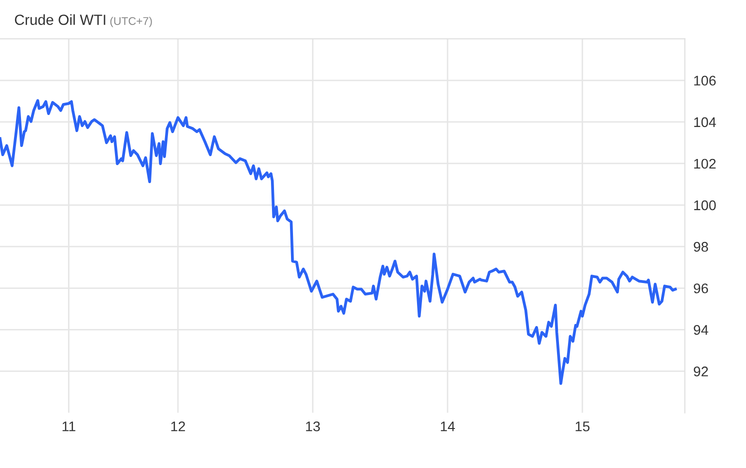  I want to click on x-tick-label: 11, so click(69, 427).